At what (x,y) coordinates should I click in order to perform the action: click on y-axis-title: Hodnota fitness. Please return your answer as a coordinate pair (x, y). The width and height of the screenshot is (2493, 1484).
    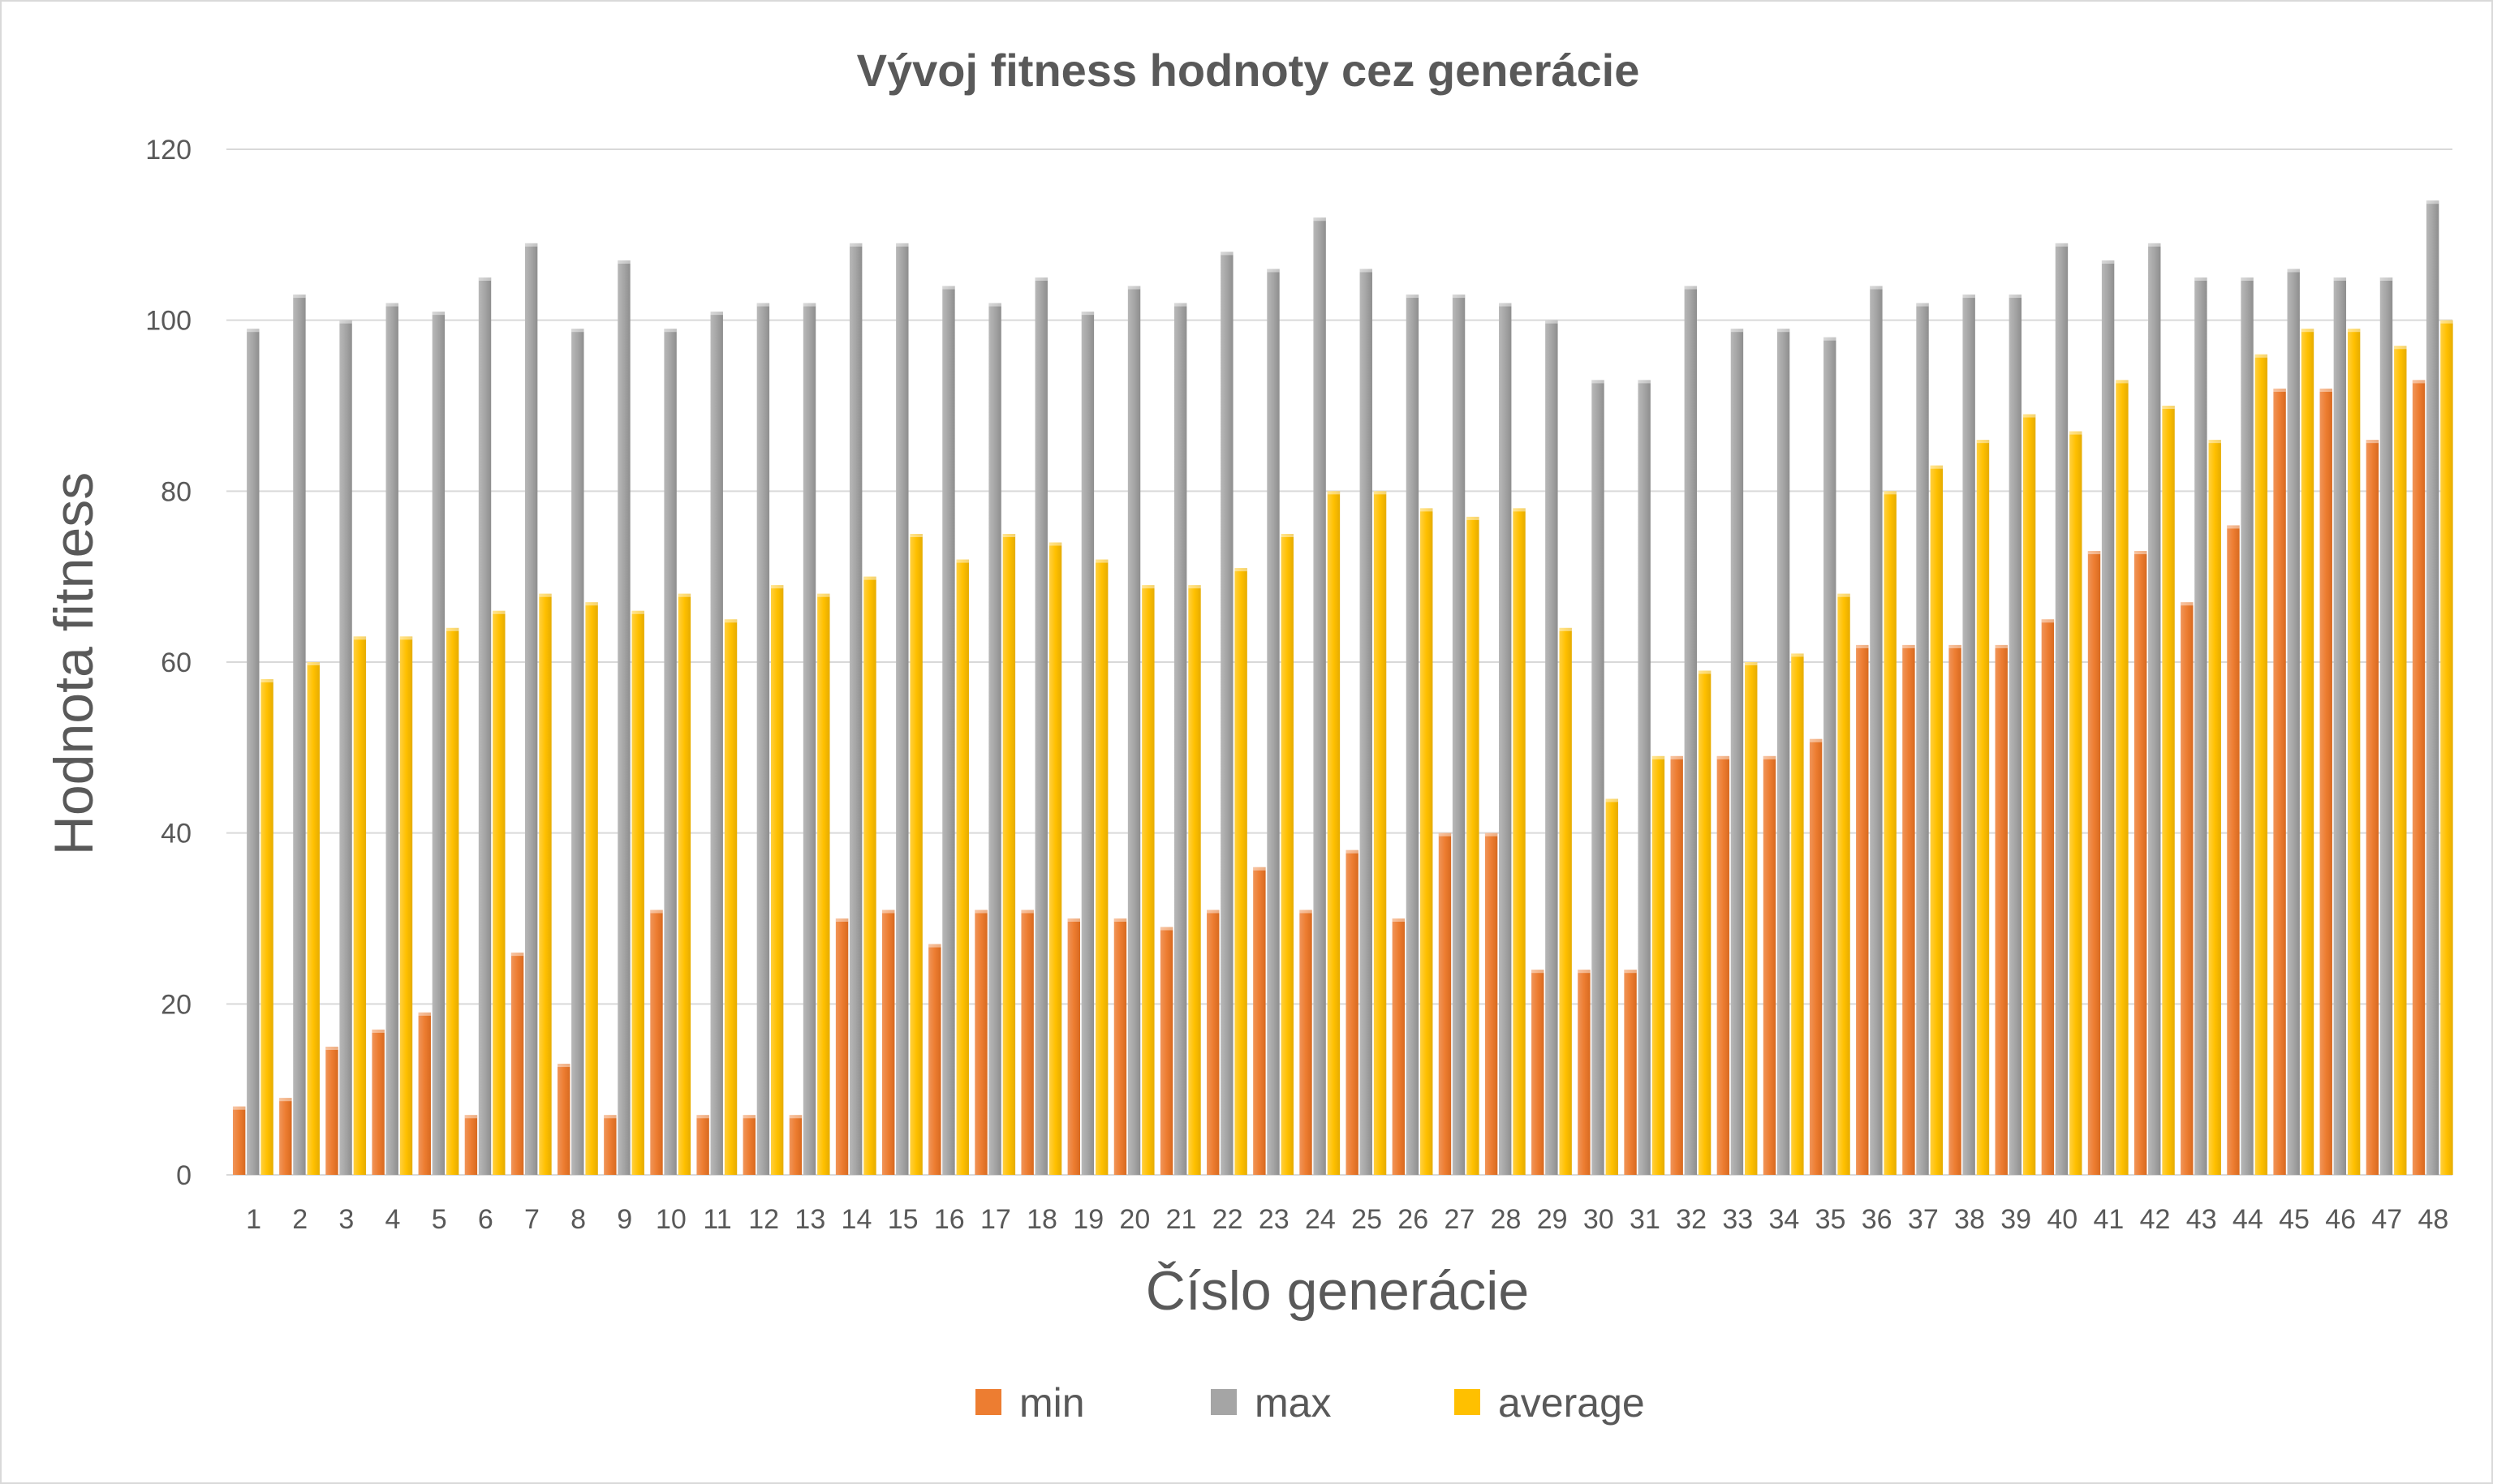
    Looking at the image, I should click on (74, 664).